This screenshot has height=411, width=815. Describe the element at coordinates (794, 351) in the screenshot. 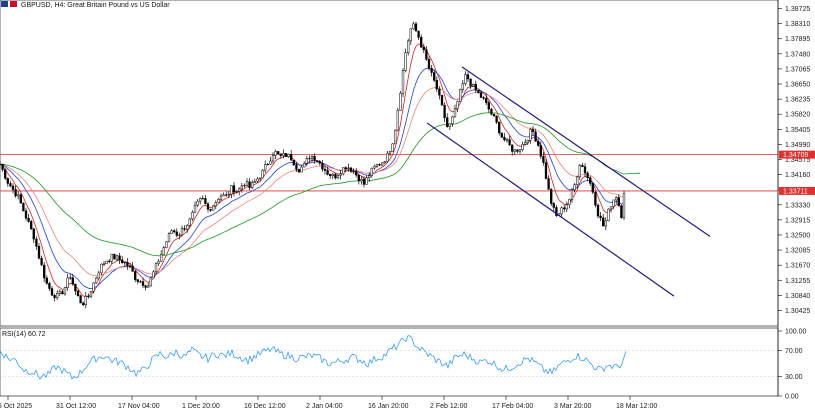

I see `rsi-tick-label: 70.00` at that location.